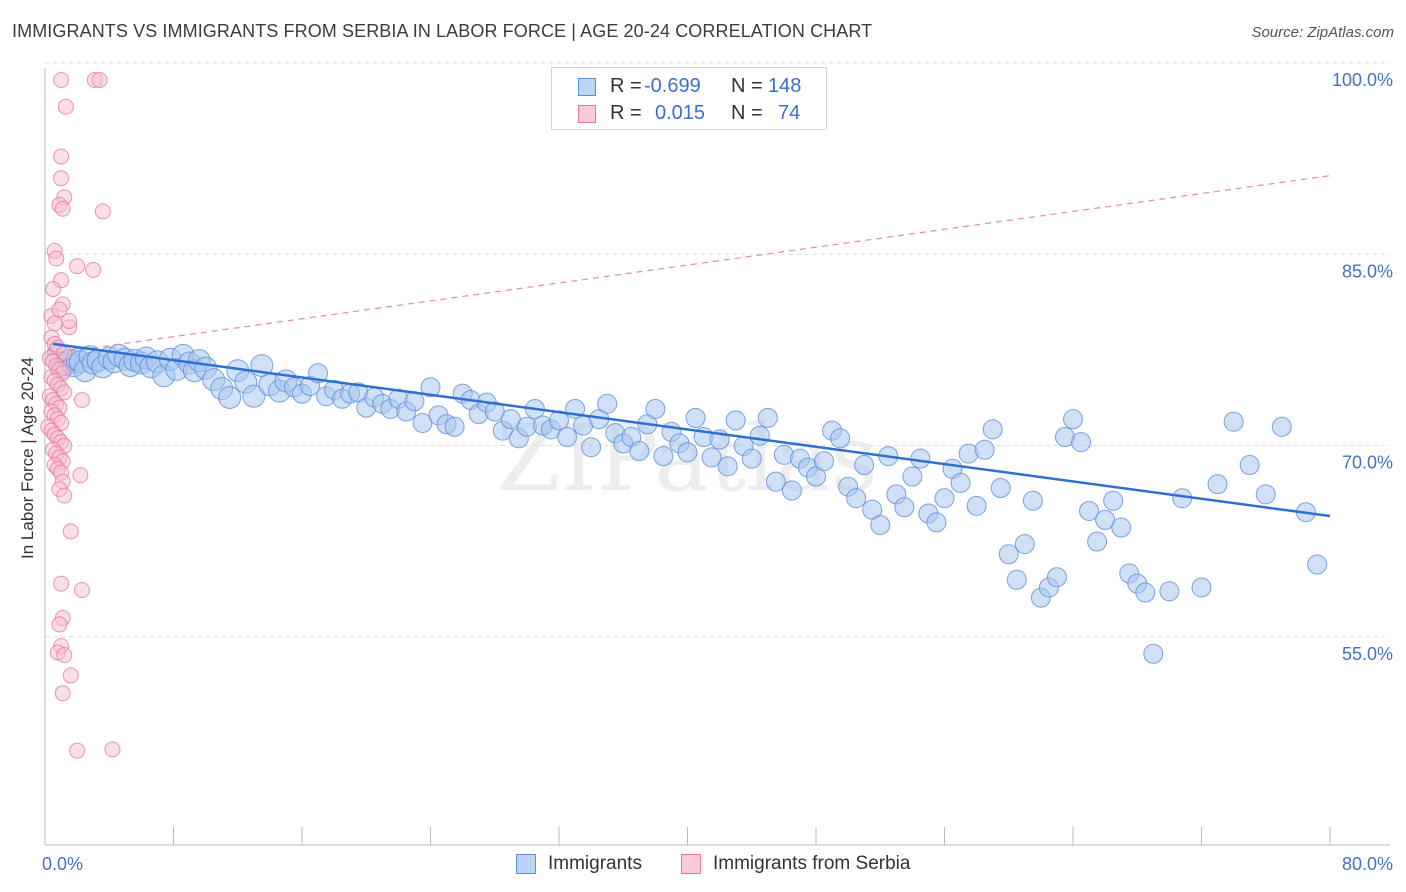 This screenshot has height=892, width=1406. I want to click on y-tick-label: 70.0%, so click(1367, 463).